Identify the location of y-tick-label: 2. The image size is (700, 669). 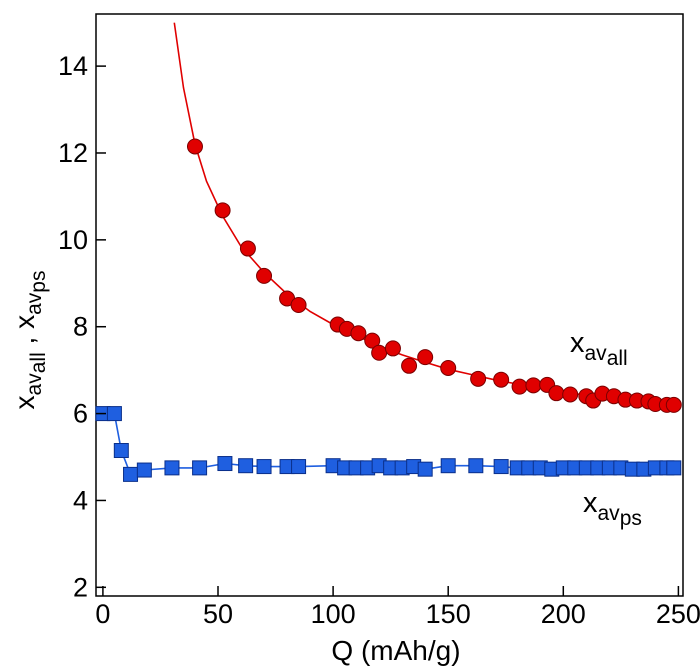
(80, 587).